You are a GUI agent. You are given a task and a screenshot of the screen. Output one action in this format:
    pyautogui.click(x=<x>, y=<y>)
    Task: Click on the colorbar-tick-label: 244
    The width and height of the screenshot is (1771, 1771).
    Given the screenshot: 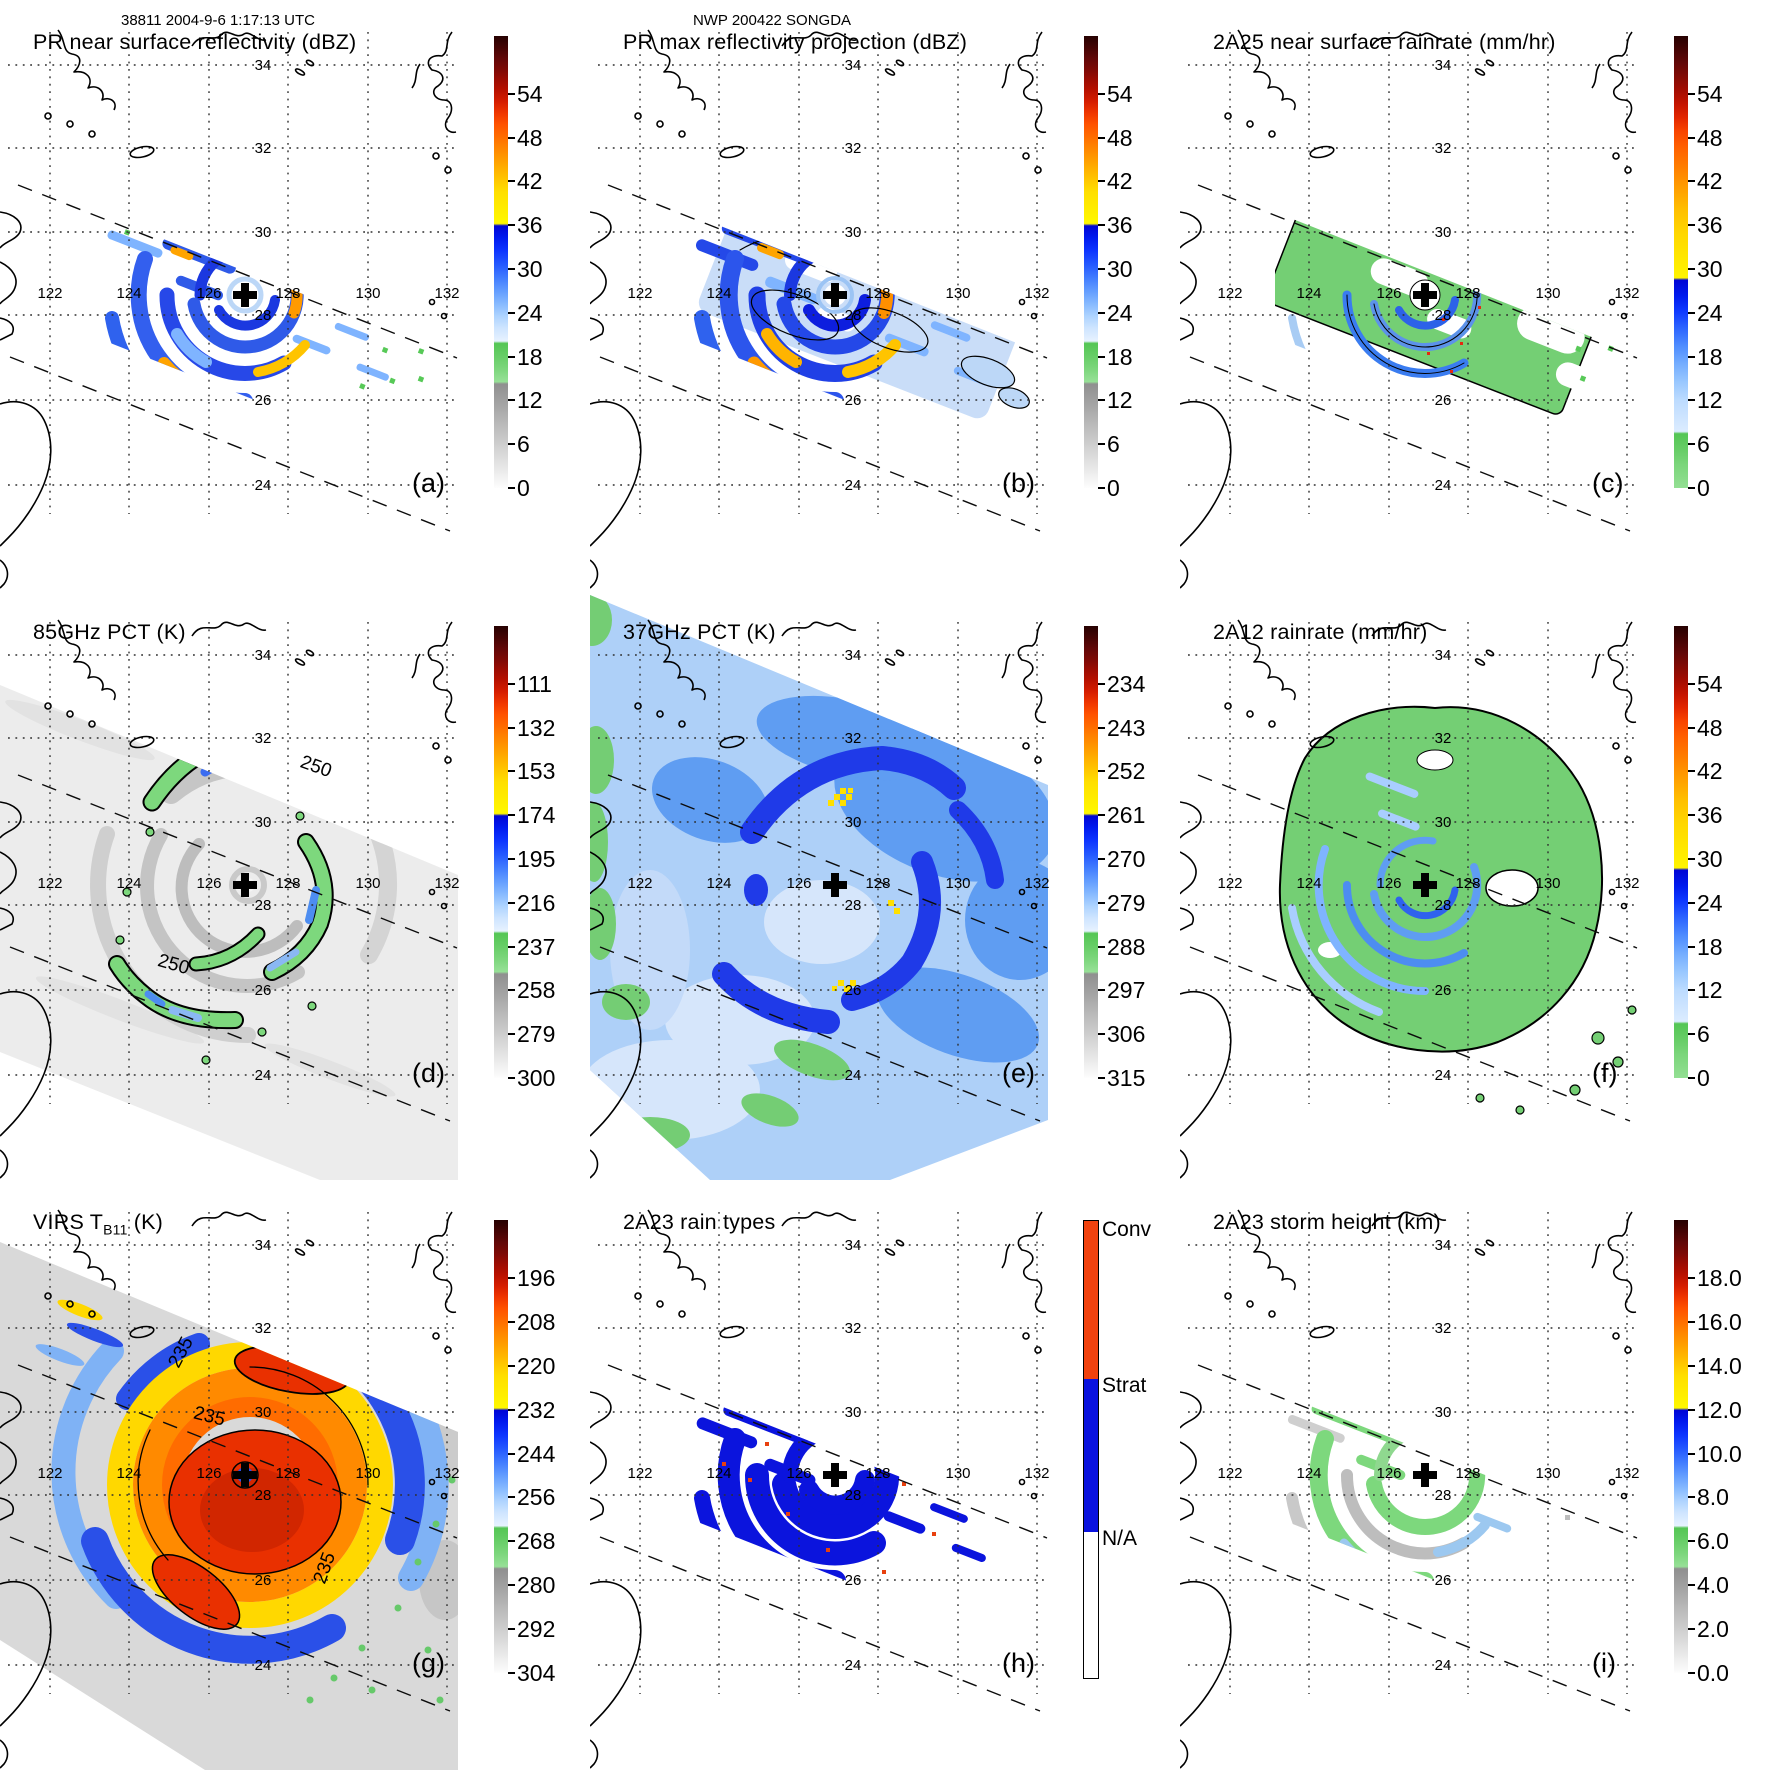 What is the action you would take?
    pyautogui.click(x=536, y=1453)
    